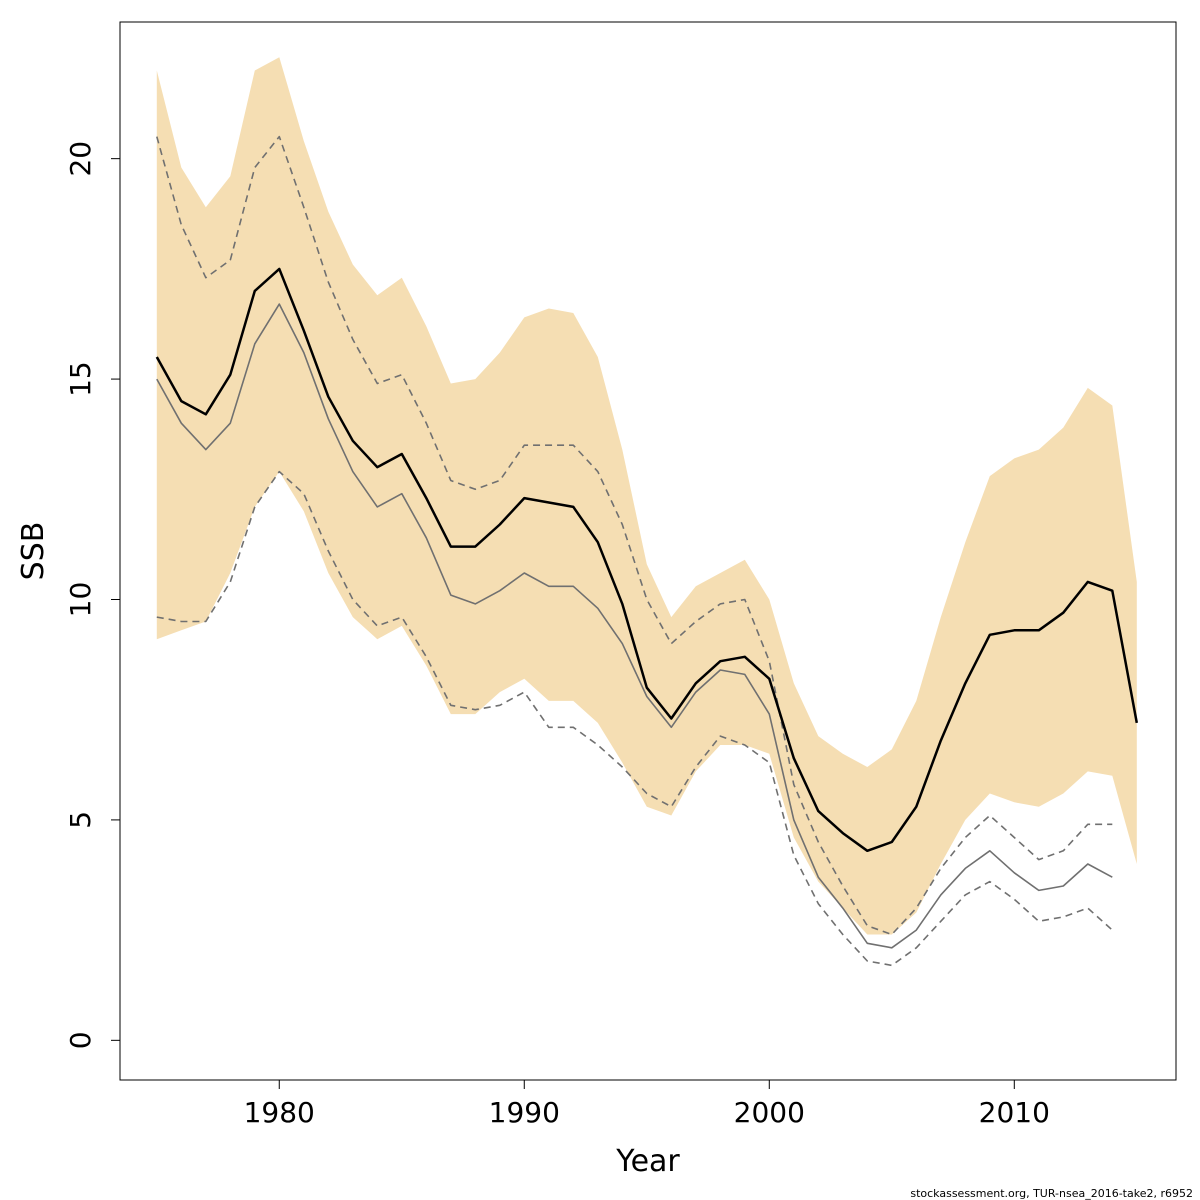  Describe the element at coordinates (80, 159) in the screenshot. I see `y-tick-label: 20` at that location.